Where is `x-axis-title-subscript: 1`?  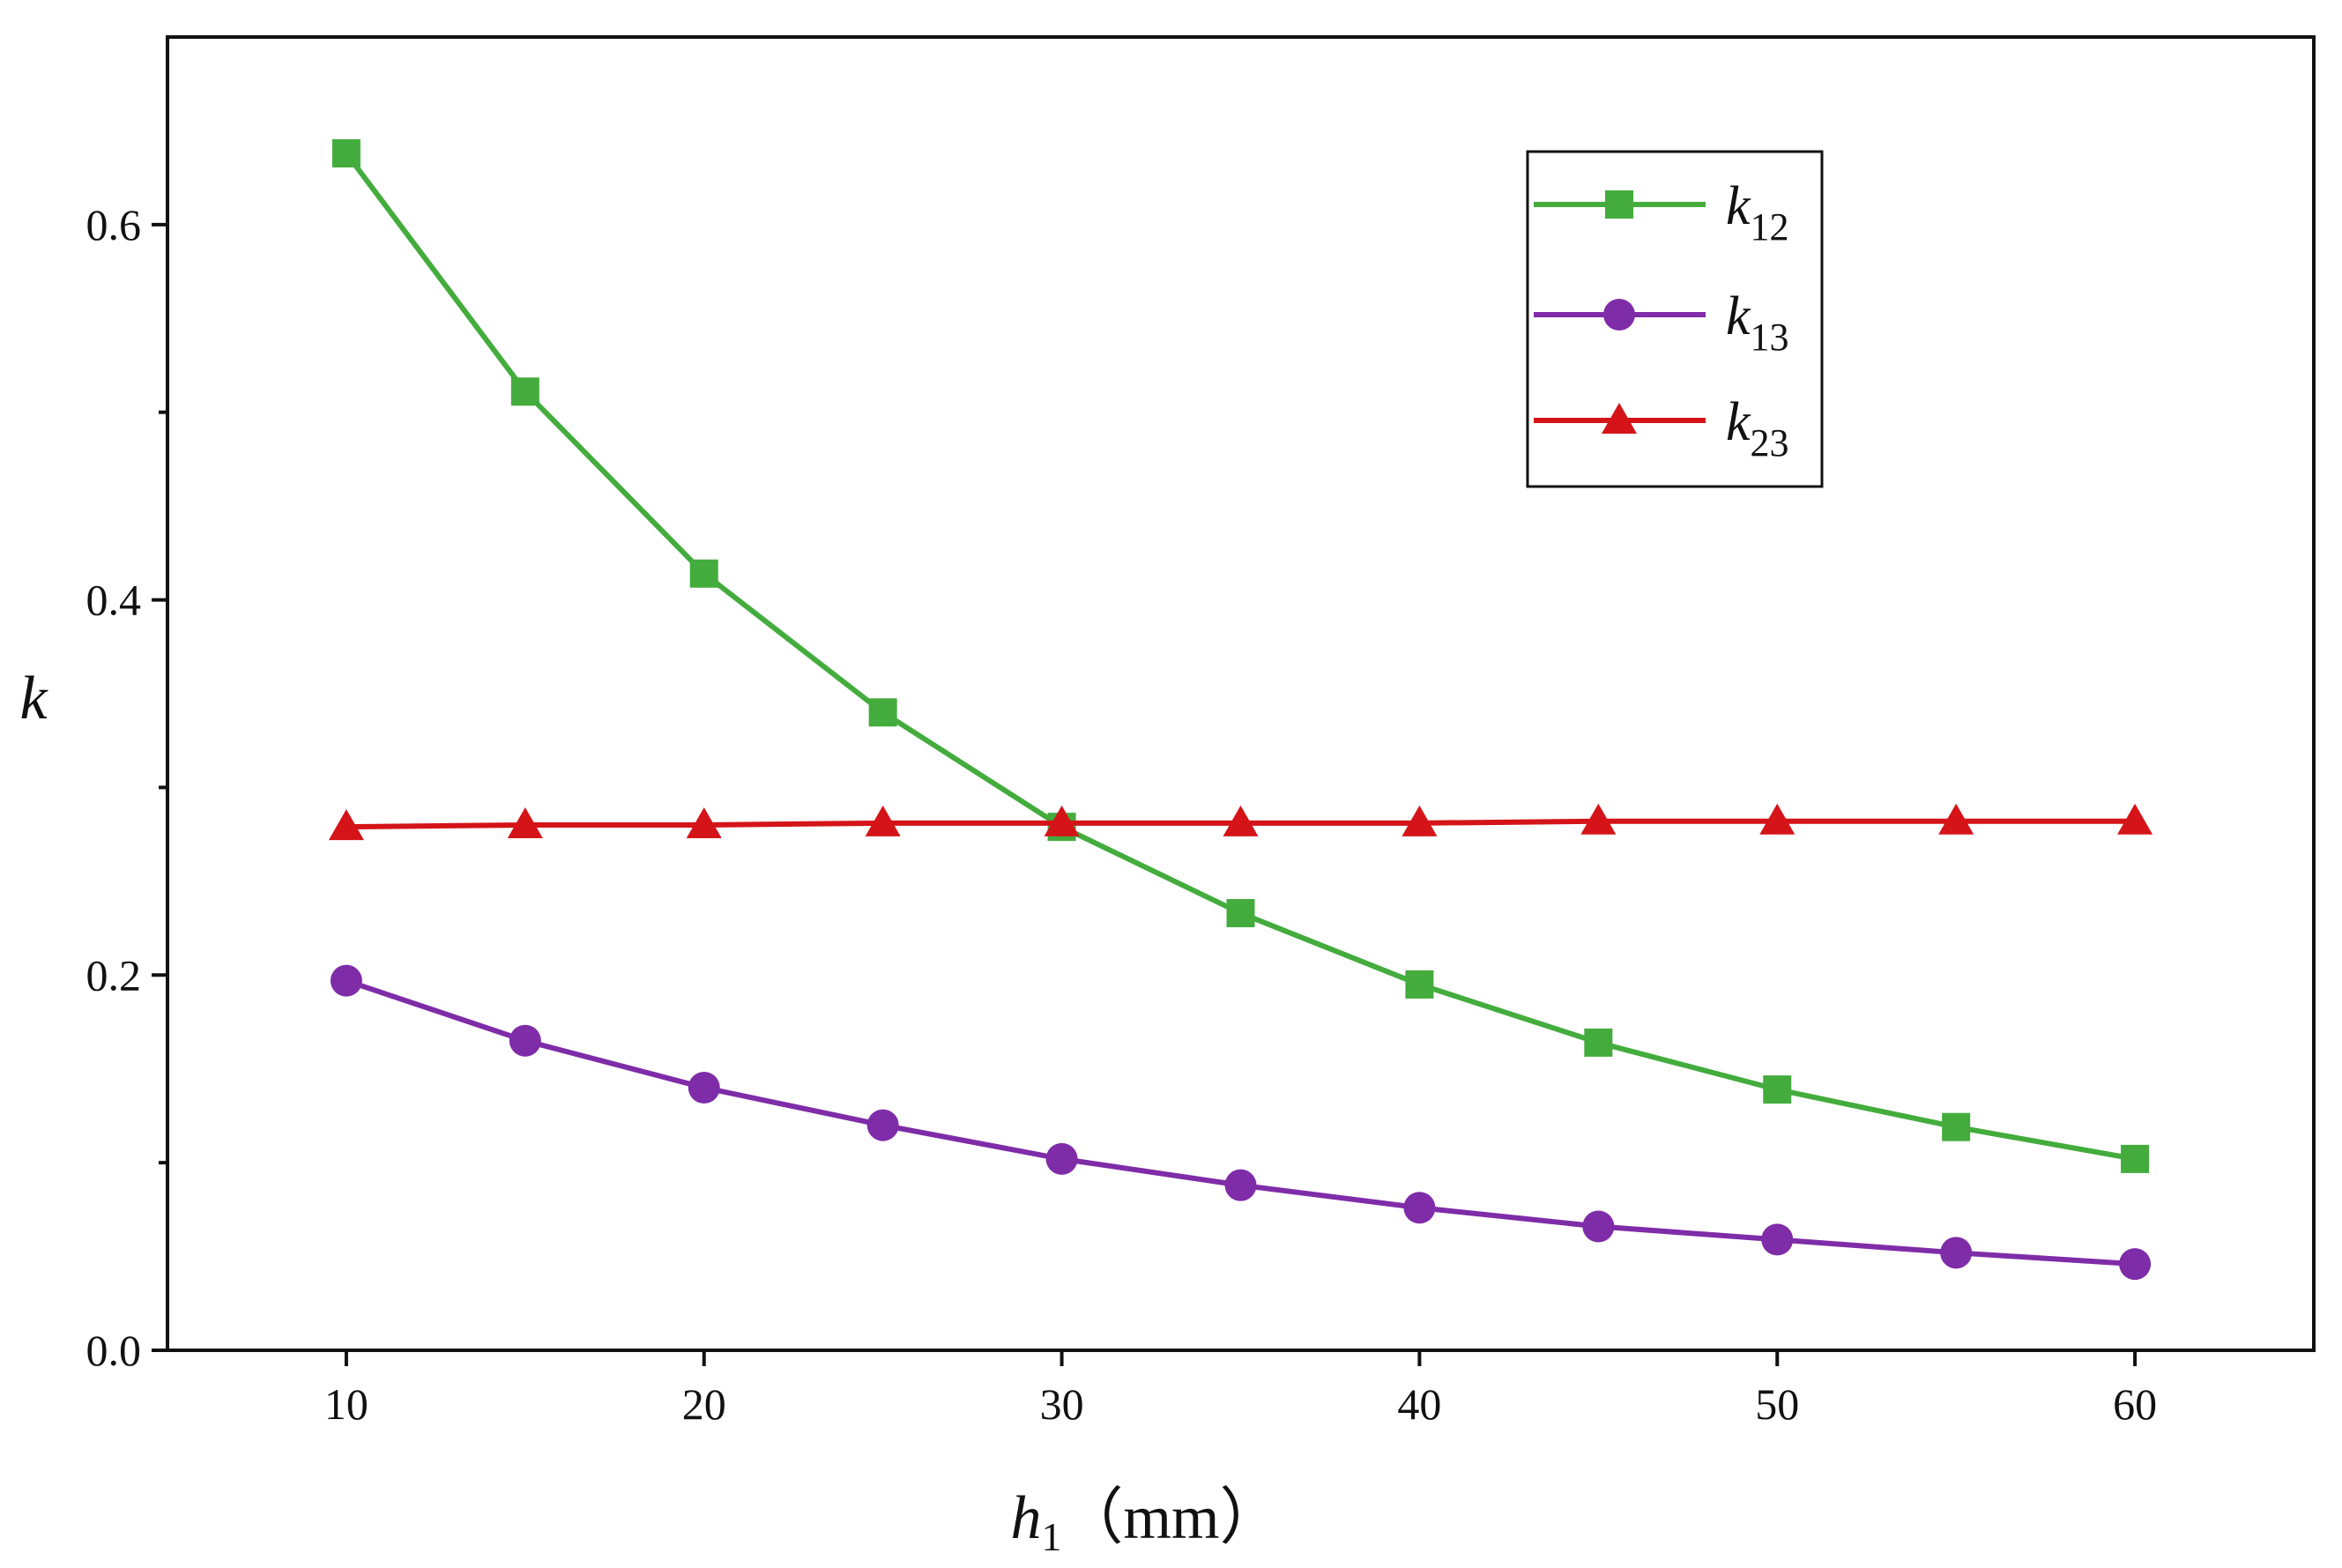 x-axis-title-subscript: 1 is located at coordinates (1052, 1536).